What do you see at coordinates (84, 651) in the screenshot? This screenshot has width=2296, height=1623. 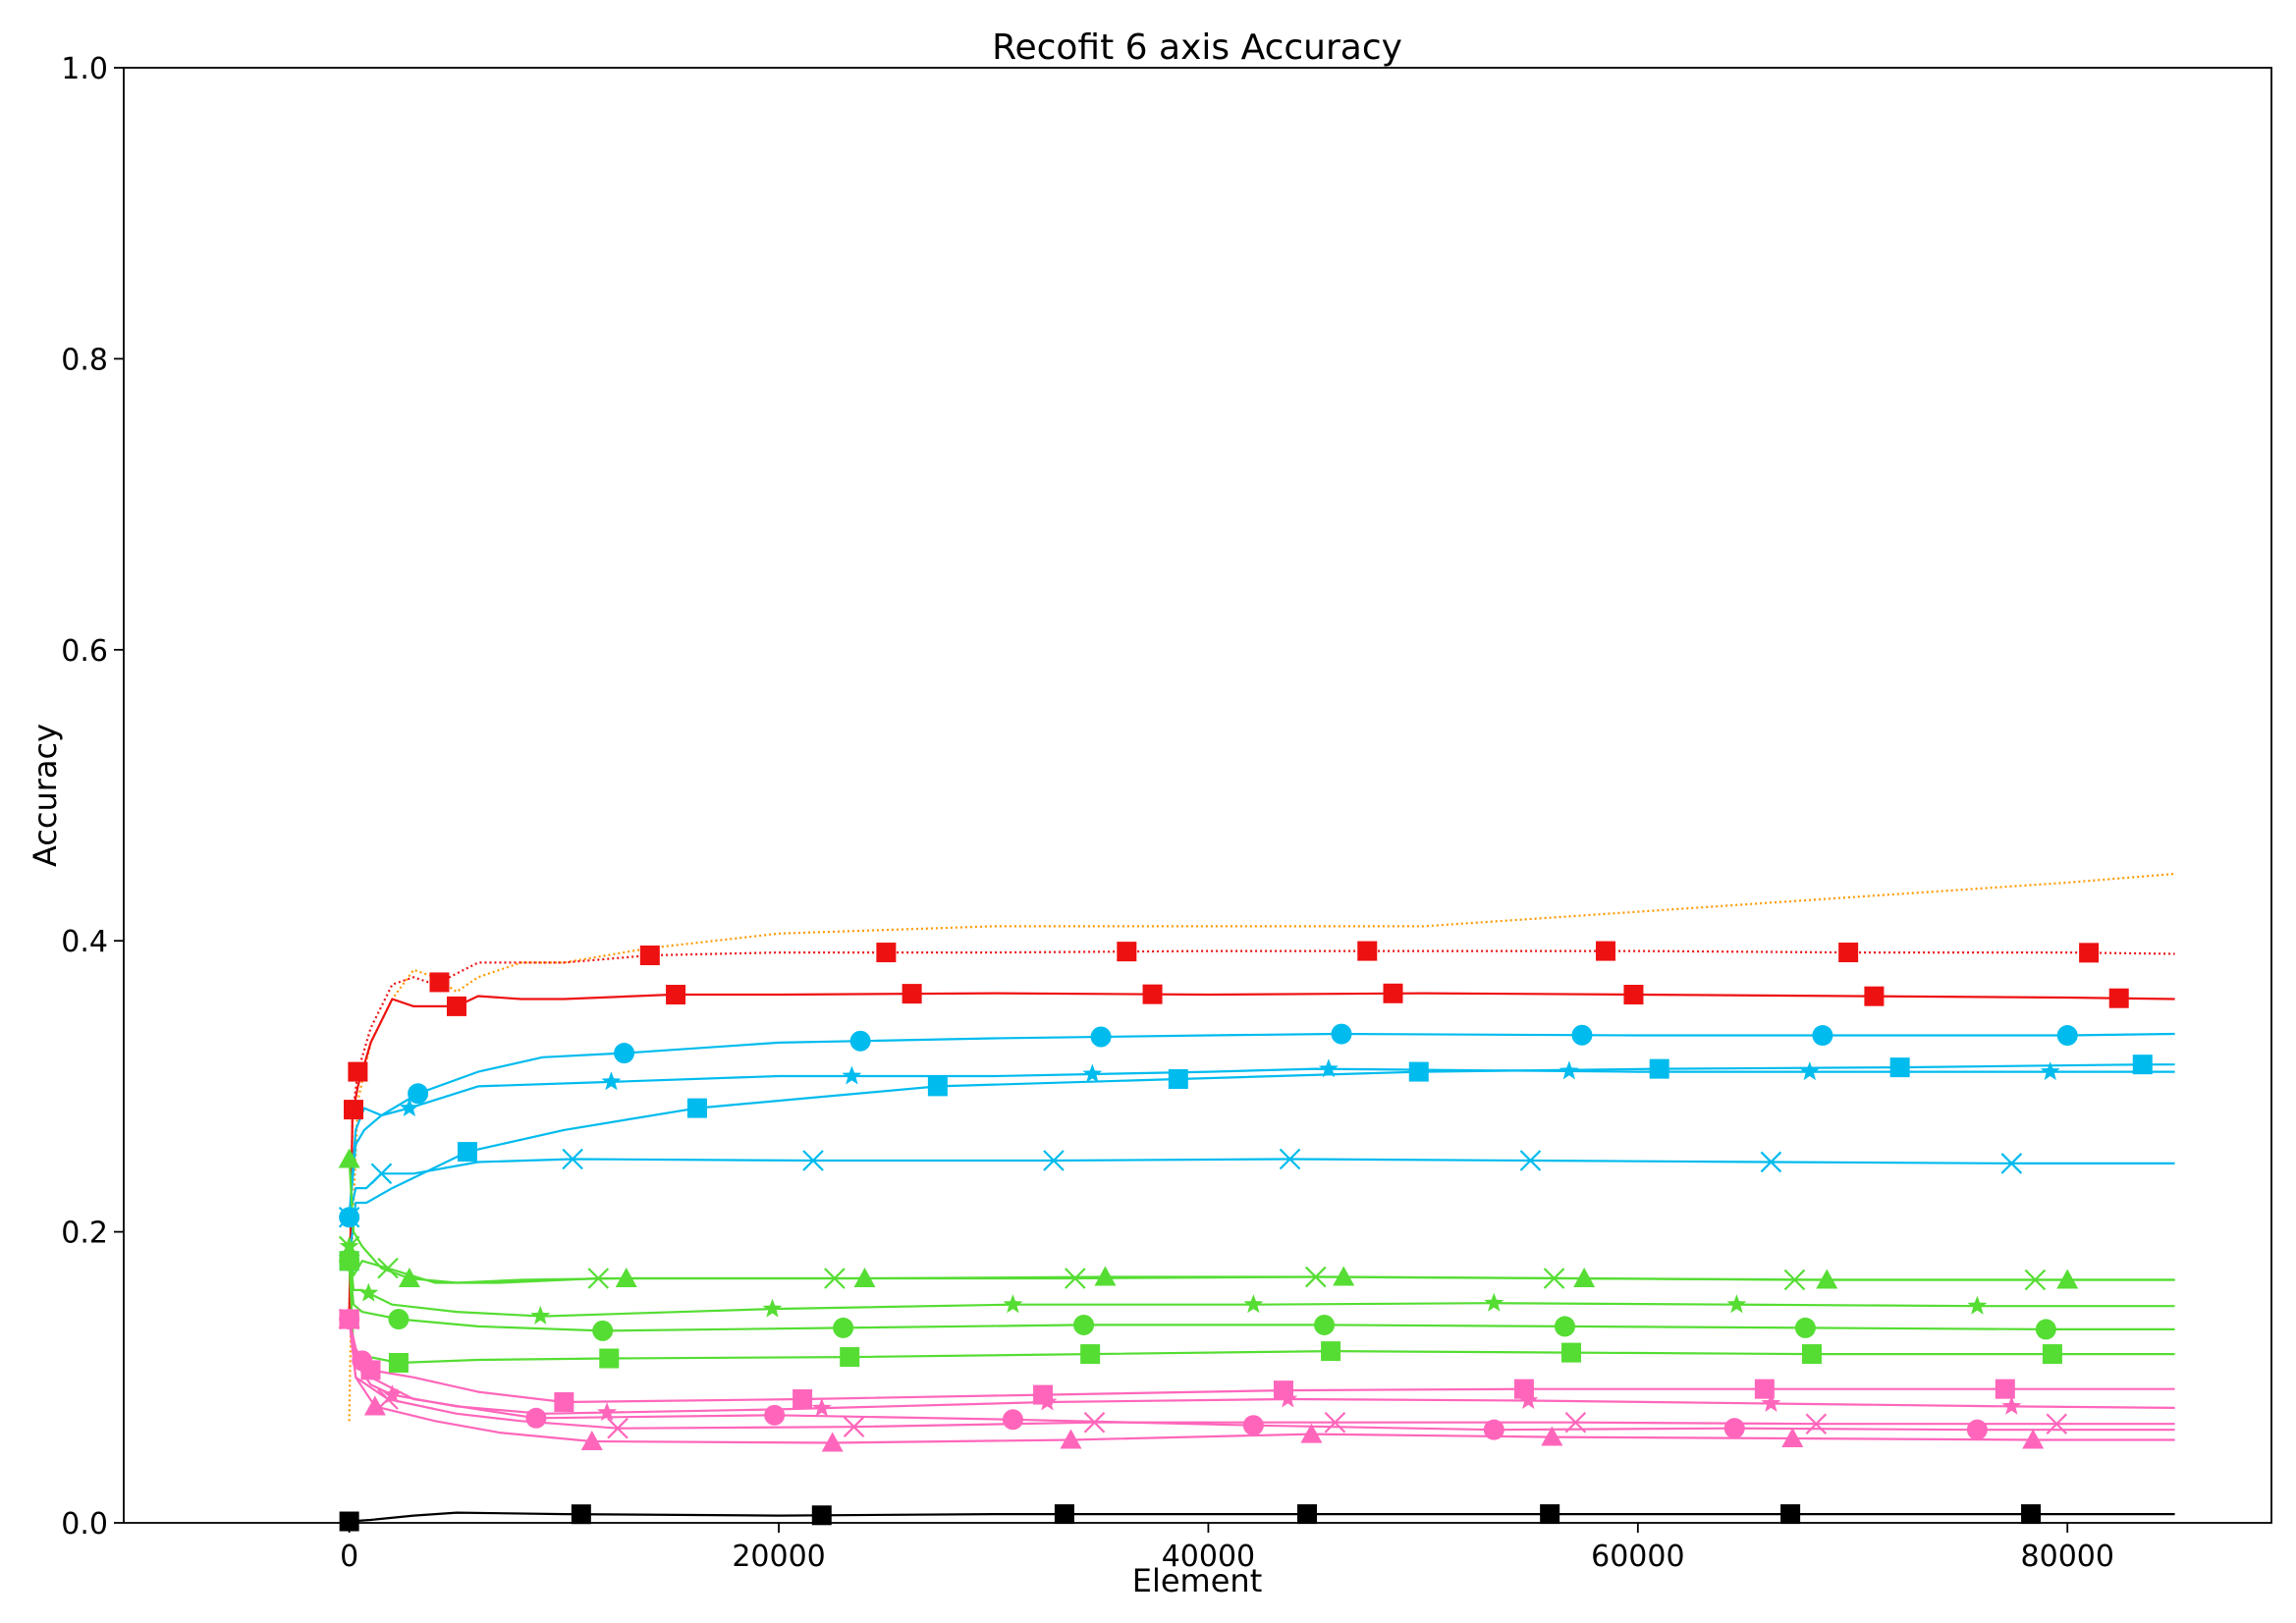 I see `y-tick-label: 0.6` at bounding box center [84, 651].